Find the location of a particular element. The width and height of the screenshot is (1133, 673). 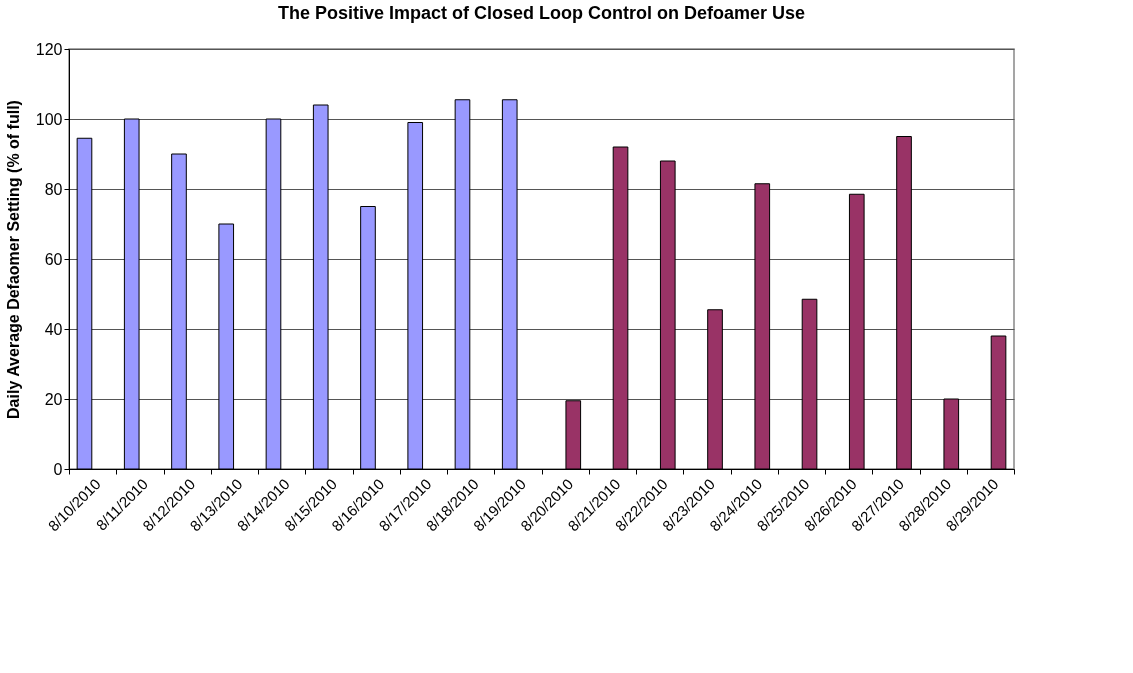

y-tick-label: 20 is located at coordinates (53, 399).